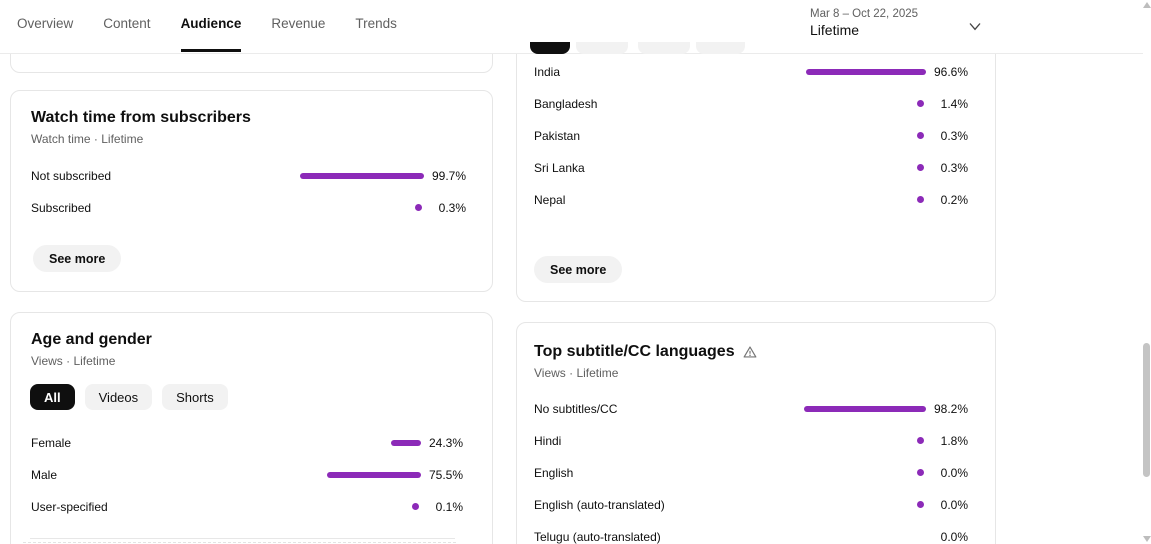 The image size is (1151, 544). Describe the element at coordinates (864, 14) in the screenshot. I see `date-range-text: Mar 8 – Oct 22, 2025` at that location.